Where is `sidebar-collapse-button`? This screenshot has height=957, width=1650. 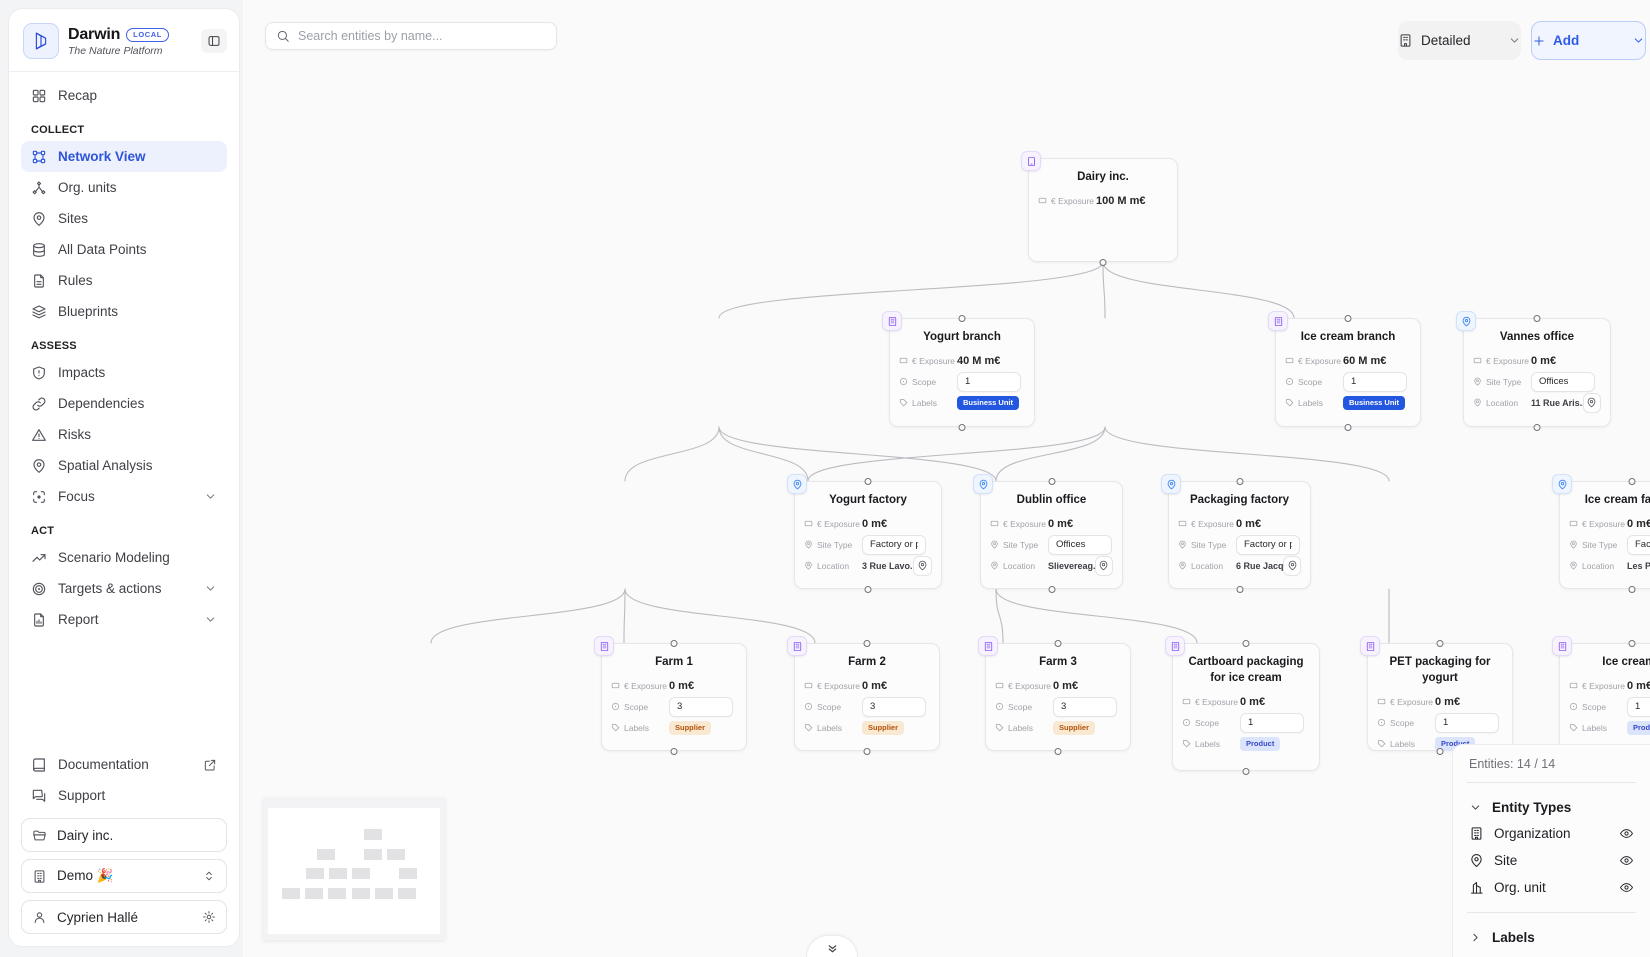 sidebar-collapse-button is located at coordinates (214, 41).